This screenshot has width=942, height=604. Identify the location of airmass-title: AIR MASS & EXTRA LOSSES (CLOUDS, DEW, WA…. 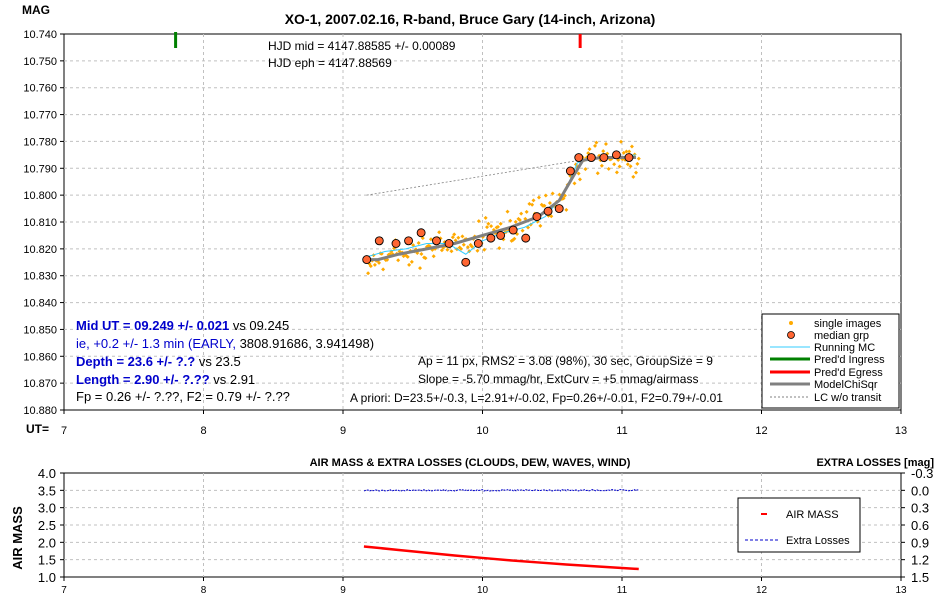
(470, 463).